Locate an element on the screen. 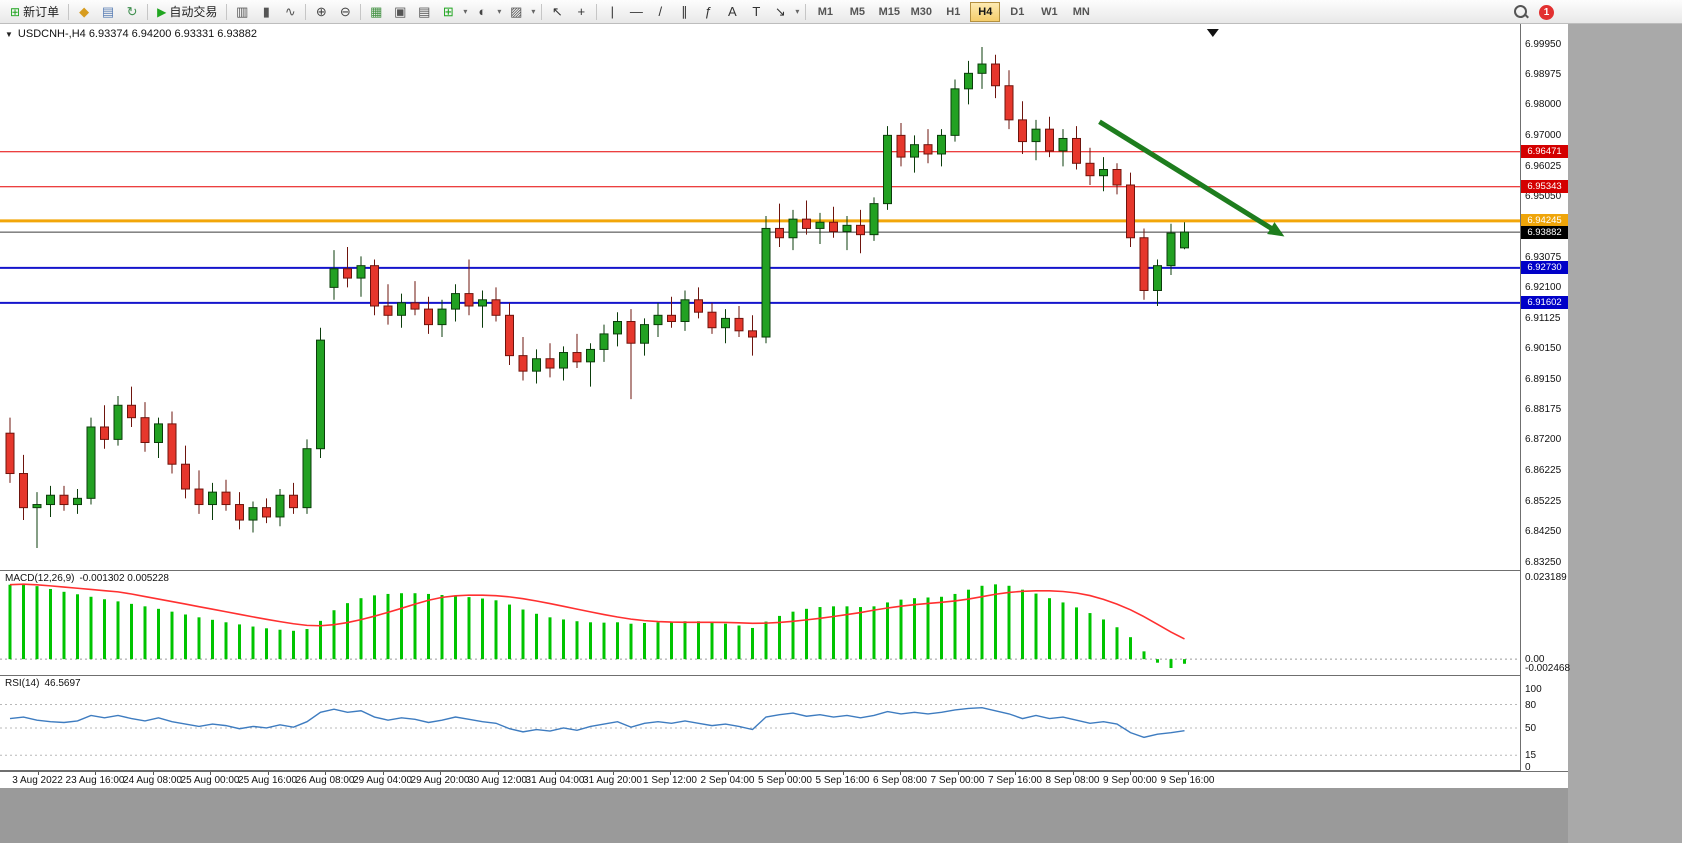 This screenshot has height=843, width=1682. one-click-trading-icon: ▼ is located at coordinates (9, 34).